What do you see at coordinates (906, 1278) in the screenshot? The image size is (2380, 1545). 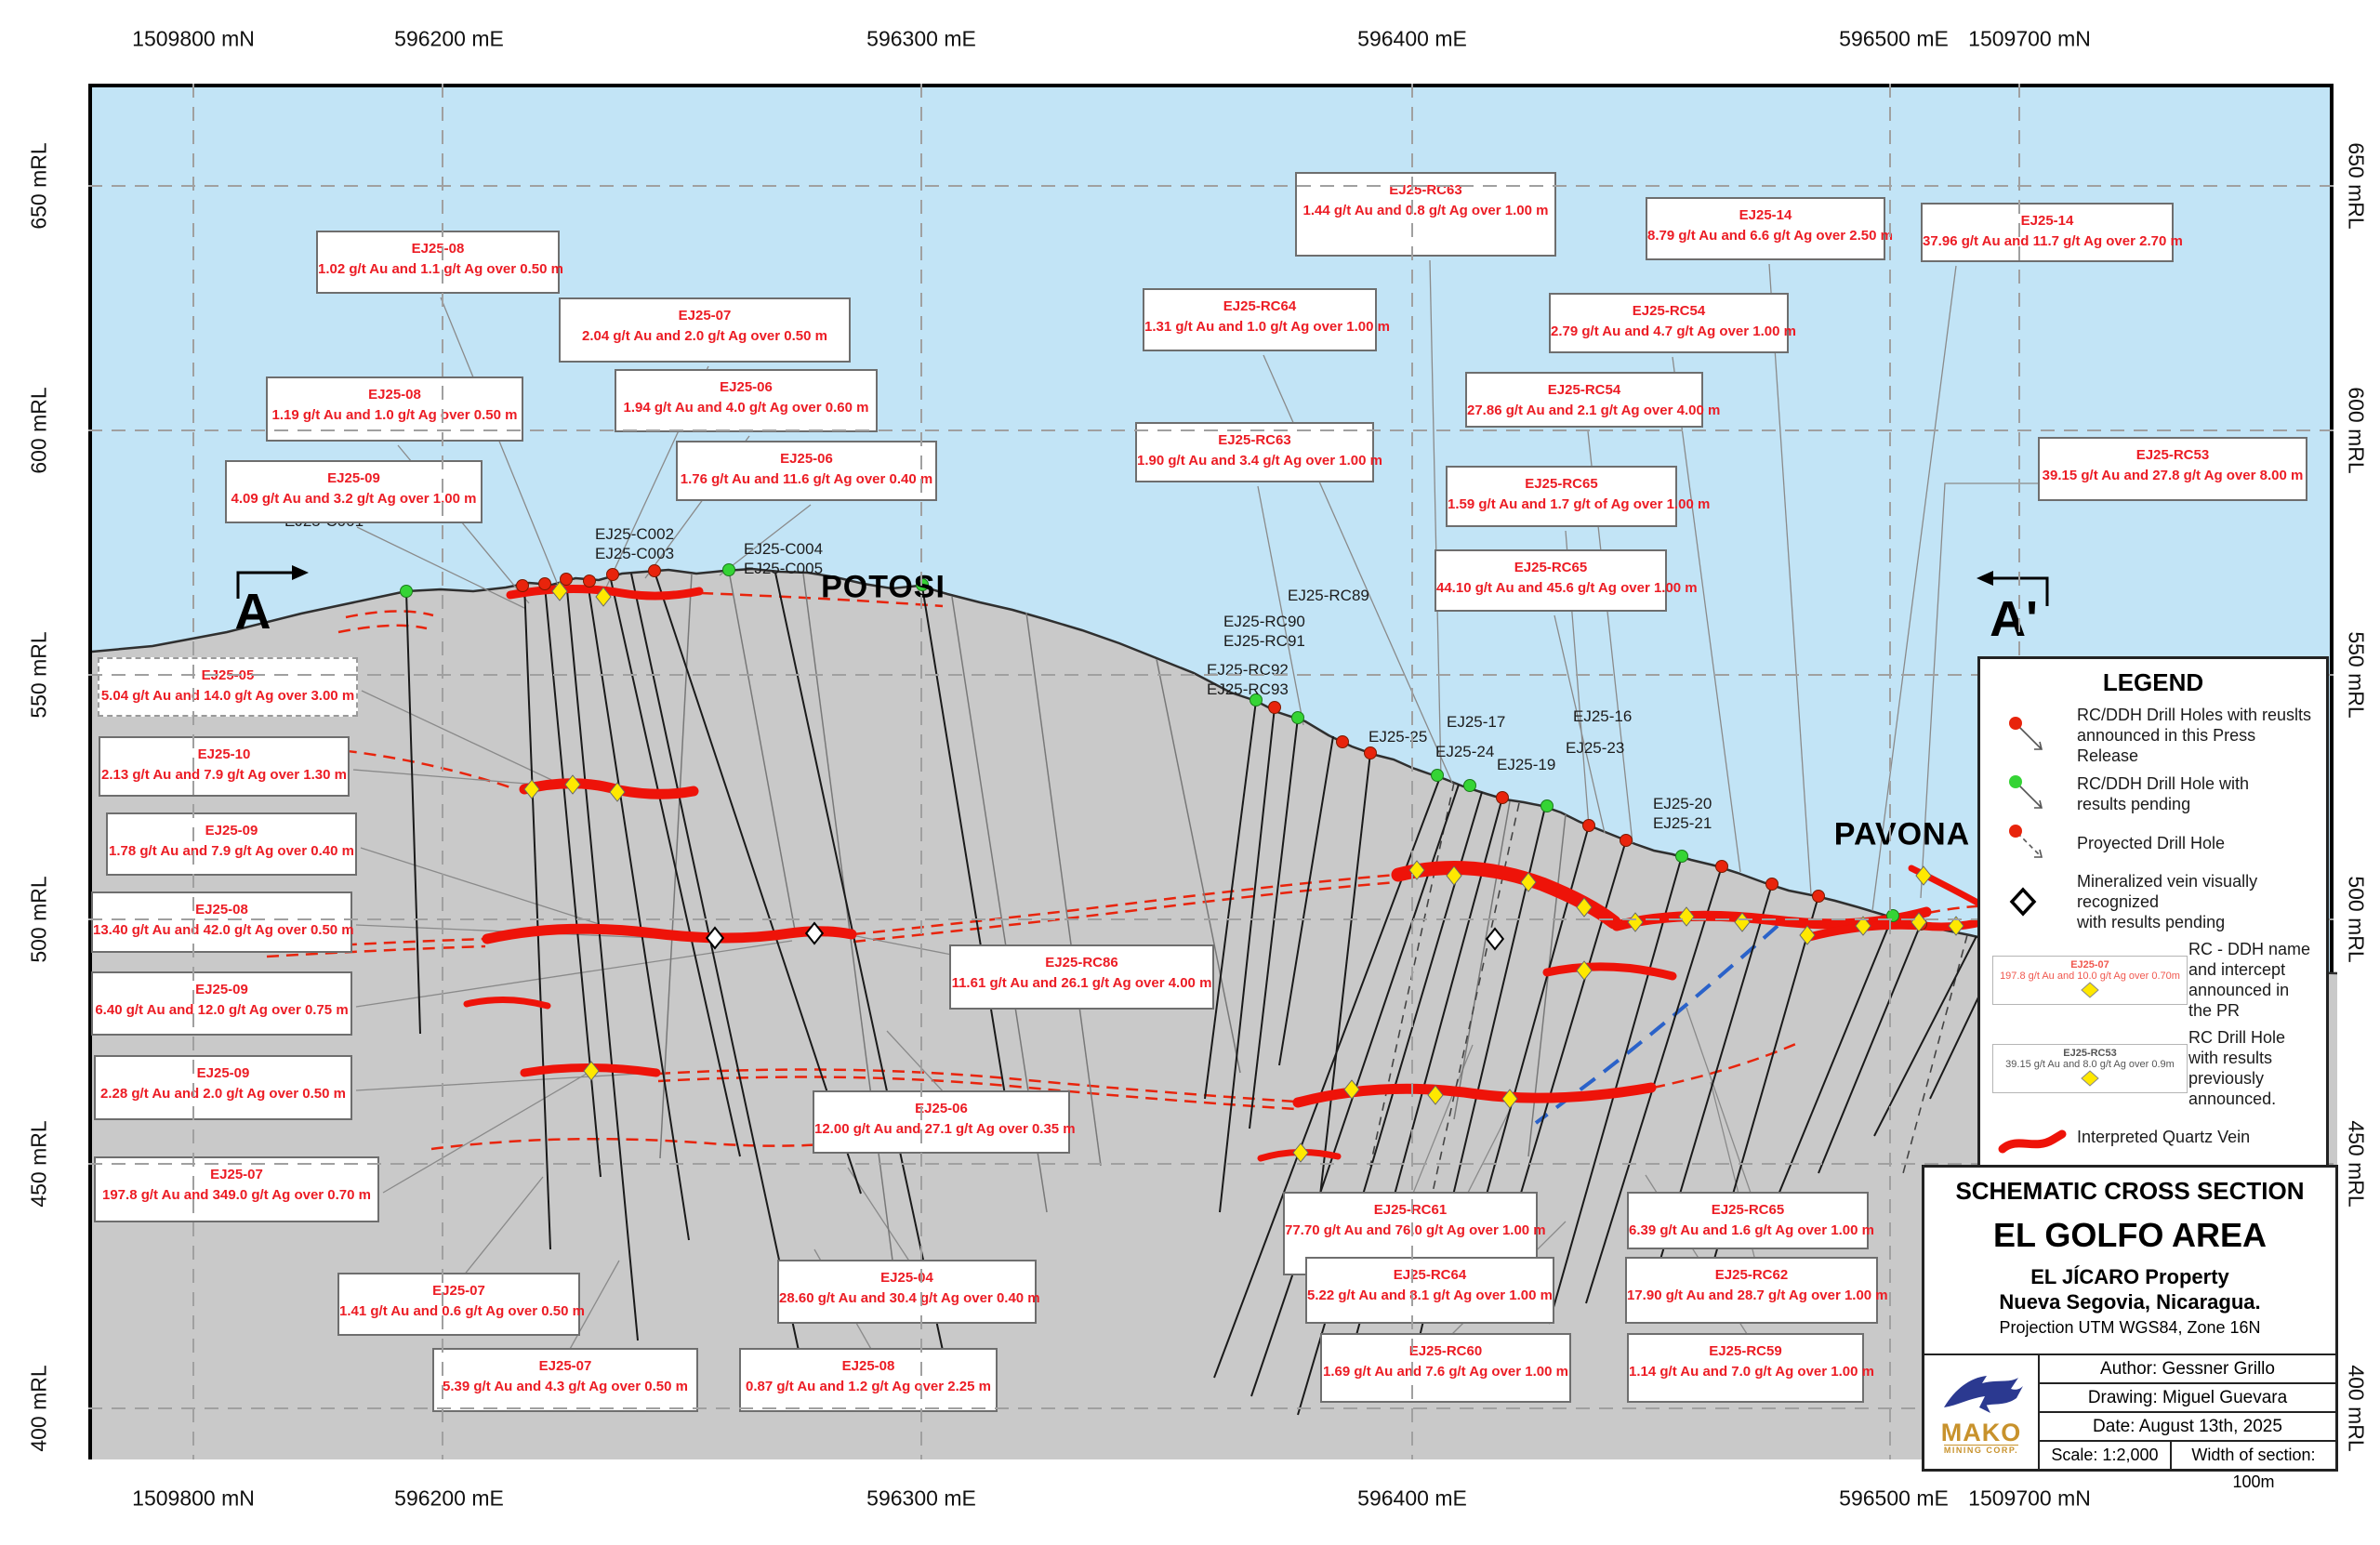 I see `intercept-hole-id: EJ25-04` at bounding box center [906, 1278].